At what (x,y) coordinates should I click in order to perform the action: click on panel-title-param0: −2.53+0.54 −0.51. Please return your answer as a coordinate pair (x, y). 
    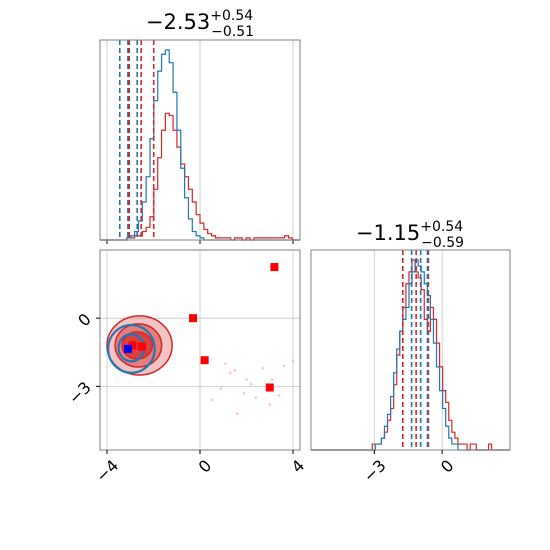
    Looking at the image, I should click on (200, 24).